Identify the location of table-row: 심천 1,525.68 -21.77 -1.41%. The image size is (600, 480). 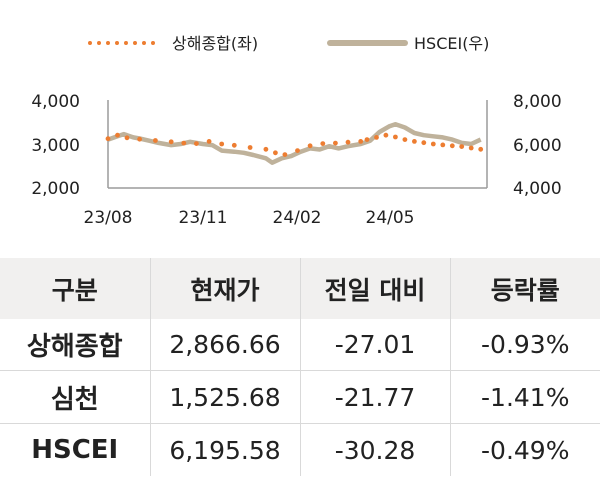
(300, 397).